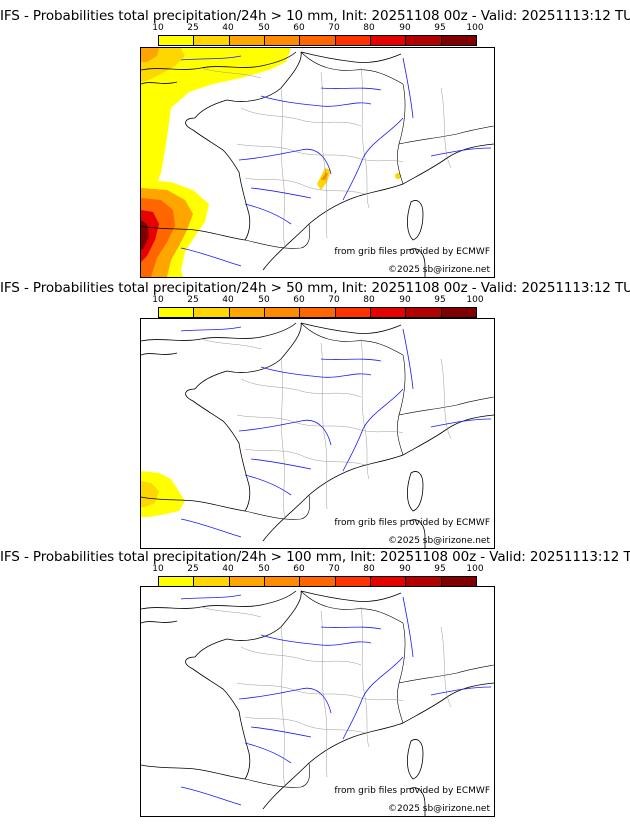  Describe the element at coordinates (150, 494) in the screenshot. I see `precip-area-southwest-core` at that location.